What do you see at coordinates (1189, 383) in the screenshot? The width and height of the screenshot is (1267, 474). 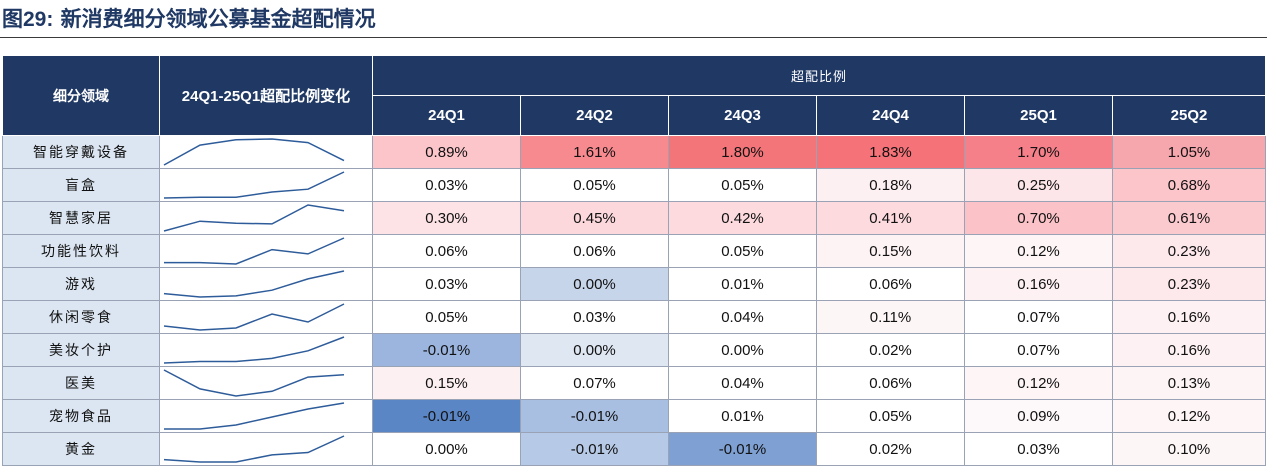 I see `value-cell: 0.13%` at bounding box center [1189, 383].